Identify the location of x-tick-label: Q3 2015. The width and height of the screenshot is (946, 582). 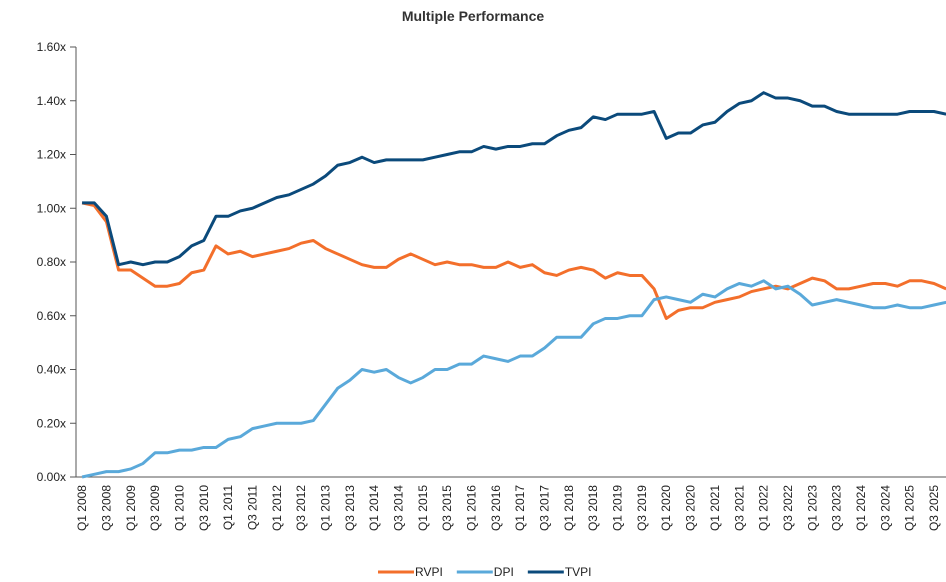
(447, 508).